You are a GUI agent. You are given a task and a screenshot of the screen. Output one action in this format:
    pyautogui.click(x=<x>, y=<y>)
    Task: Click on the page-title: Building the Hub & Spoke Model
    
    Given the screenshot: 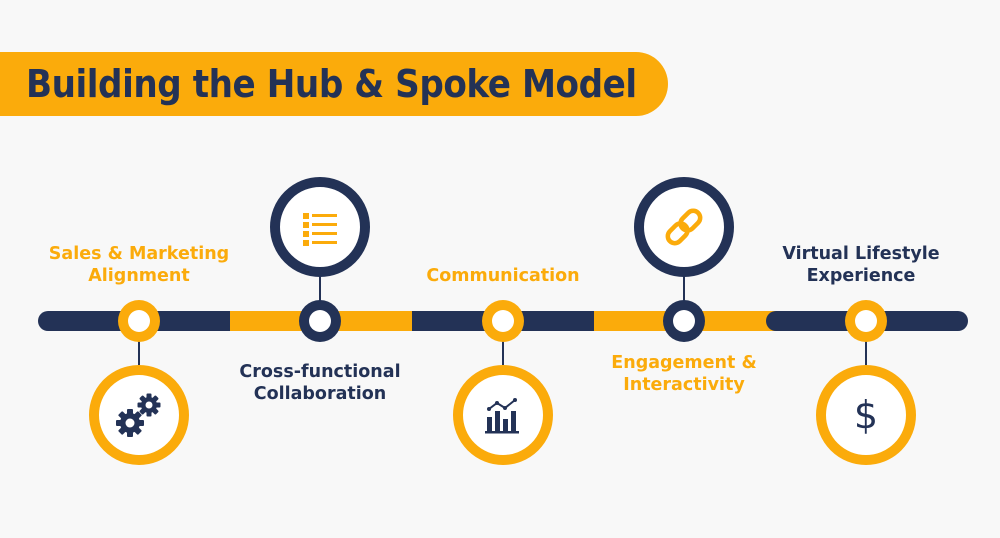 What is the action you would take?
    pyautogui.click(x=331, y=84)
    